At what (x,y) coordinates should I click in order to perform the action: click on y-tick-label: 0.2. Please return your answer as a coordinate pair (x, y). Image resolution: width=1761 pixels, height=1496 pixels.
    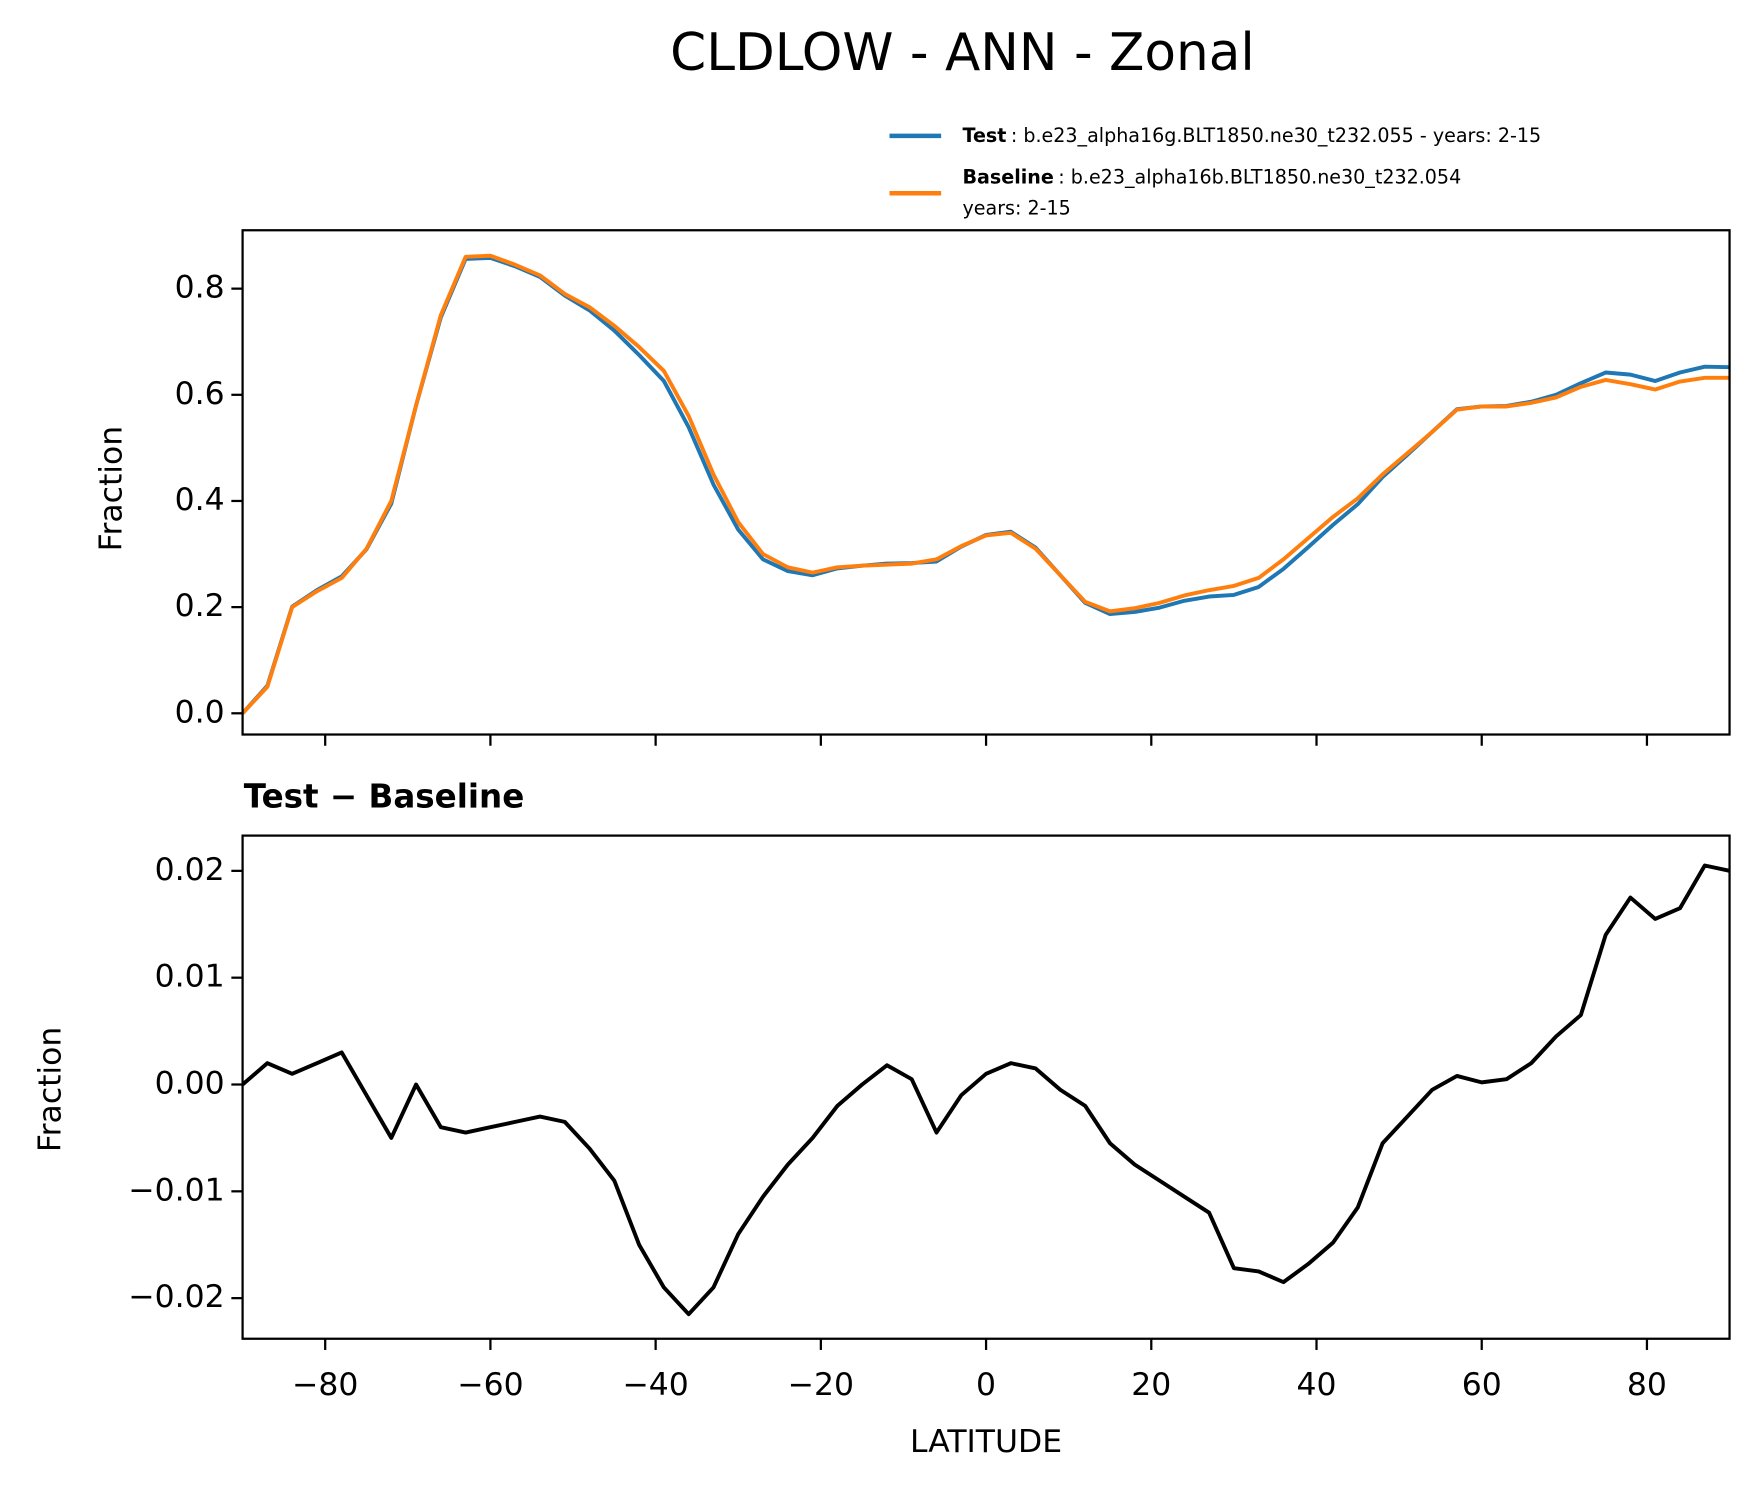
    Looking at the image, I should click on (200, 606).